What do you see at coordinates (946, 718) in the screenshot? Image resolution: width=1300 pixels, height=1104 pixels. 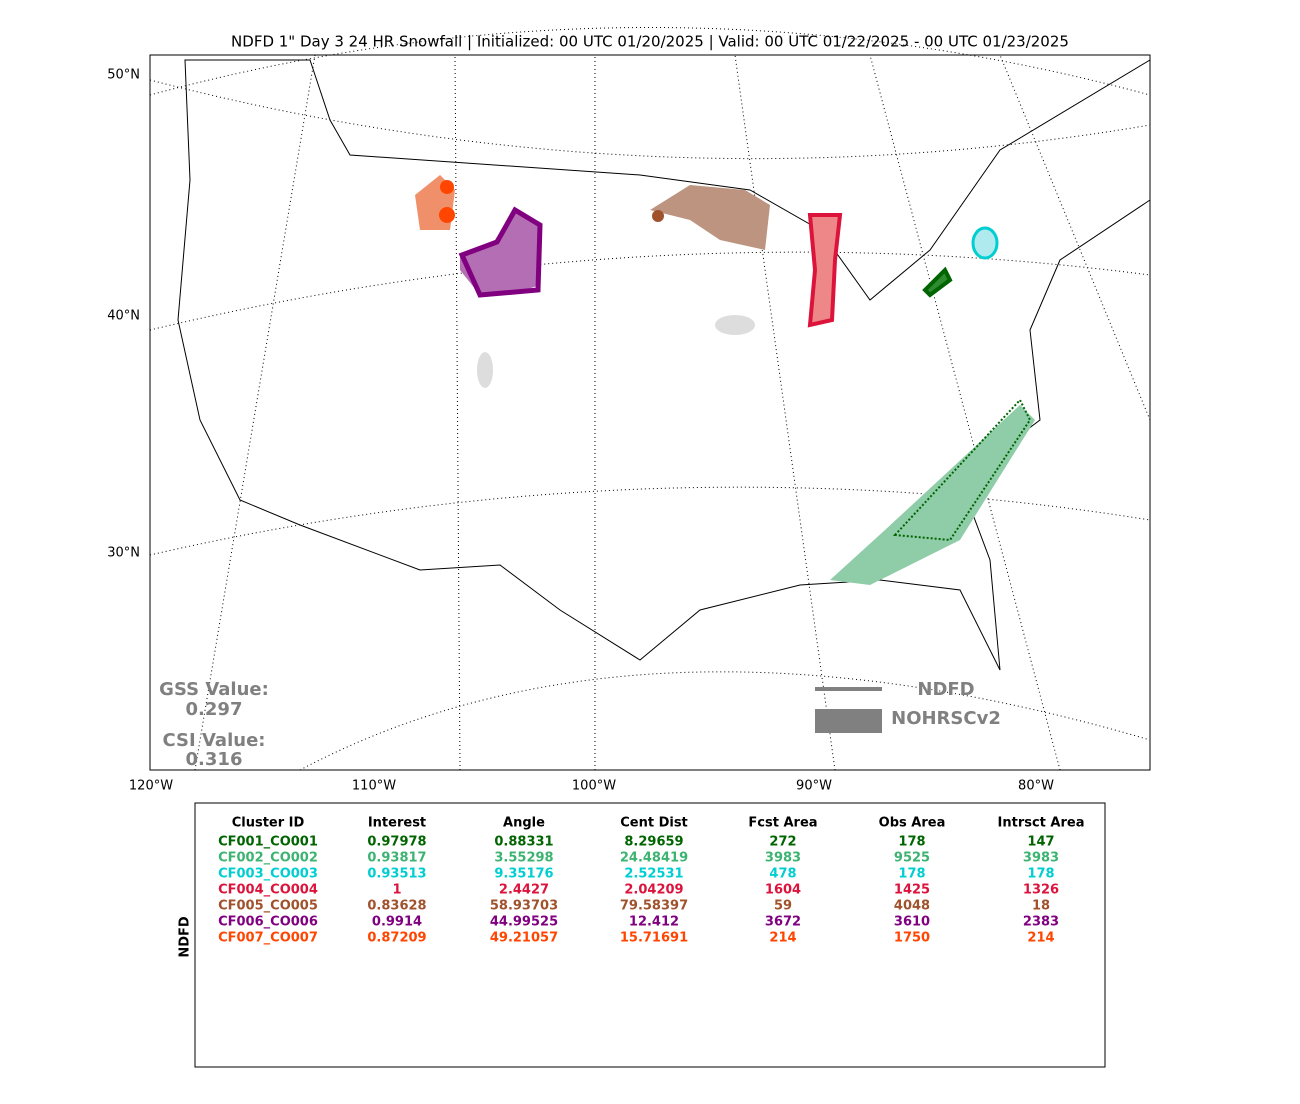 I see `legend-label: NOHRSCv2` at bounding box center [946, 718].